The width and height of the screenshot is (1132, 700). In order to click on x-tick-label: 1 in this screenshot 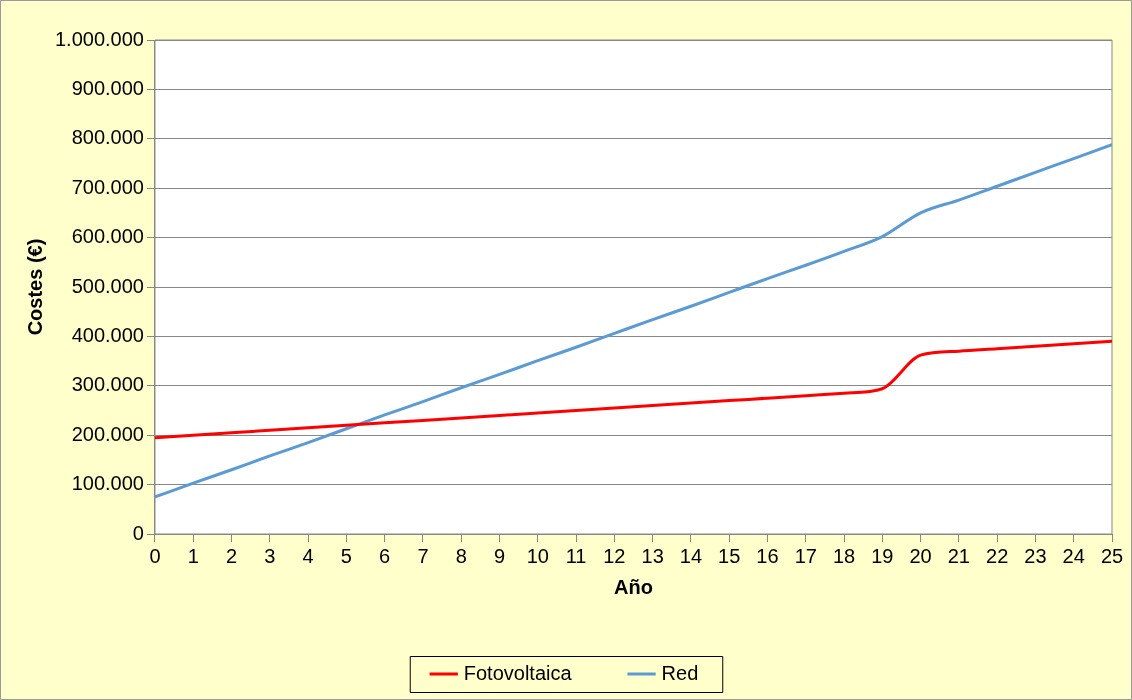, I will do `click(193, 555)`.